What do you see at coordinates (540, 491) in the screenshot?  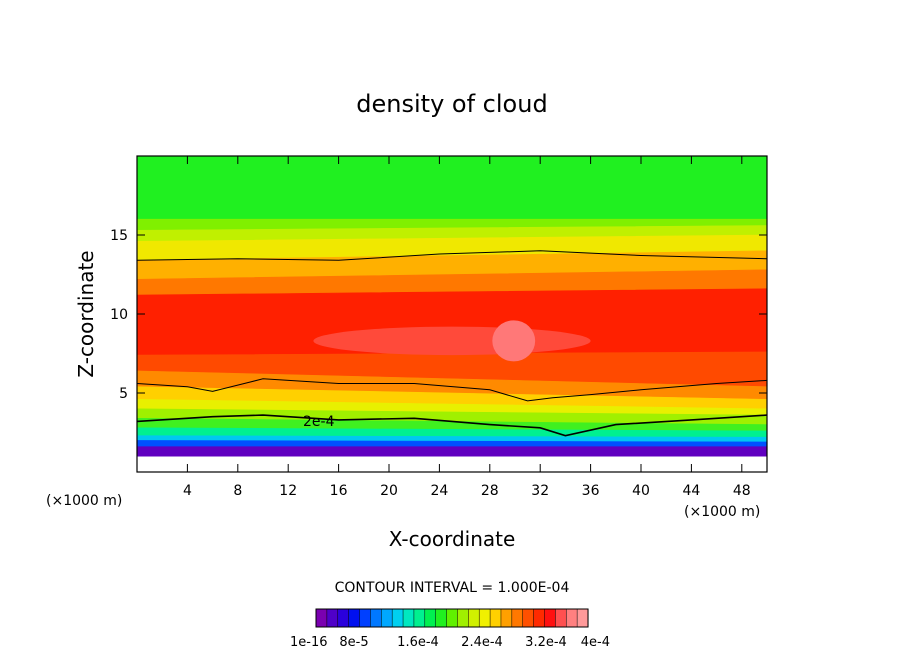 I see `x-tick-label: 32` at bounding box center [540, 491].